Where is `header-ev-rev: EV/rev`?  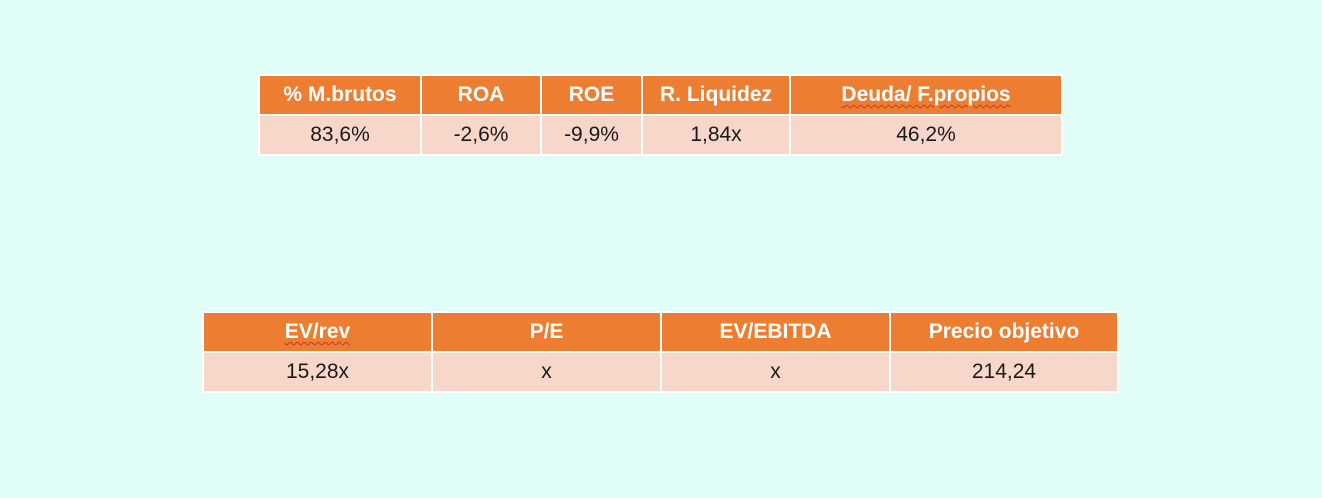
header-ev-rev: EV/rev is located at coordinates (317, 332).